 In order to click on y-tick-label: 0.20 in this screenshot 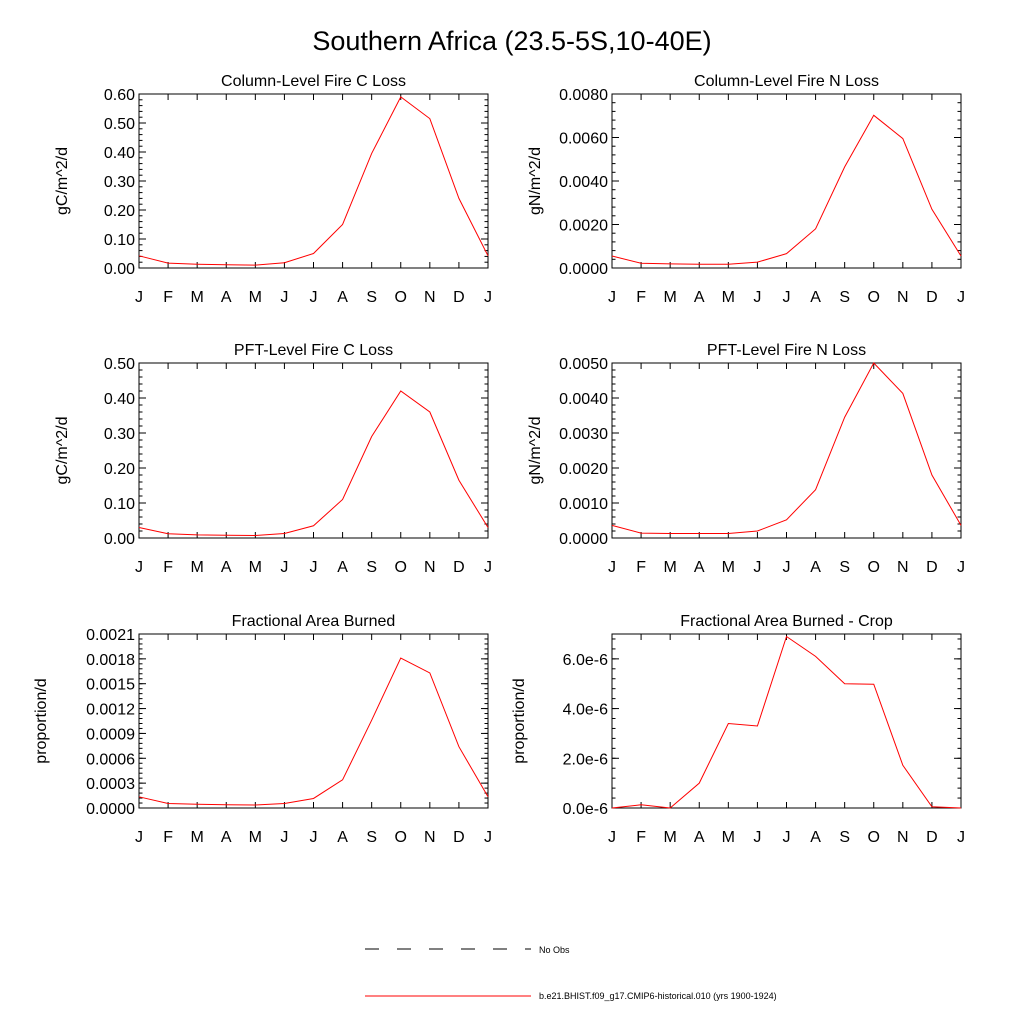, I will do `click(119, 211)`.